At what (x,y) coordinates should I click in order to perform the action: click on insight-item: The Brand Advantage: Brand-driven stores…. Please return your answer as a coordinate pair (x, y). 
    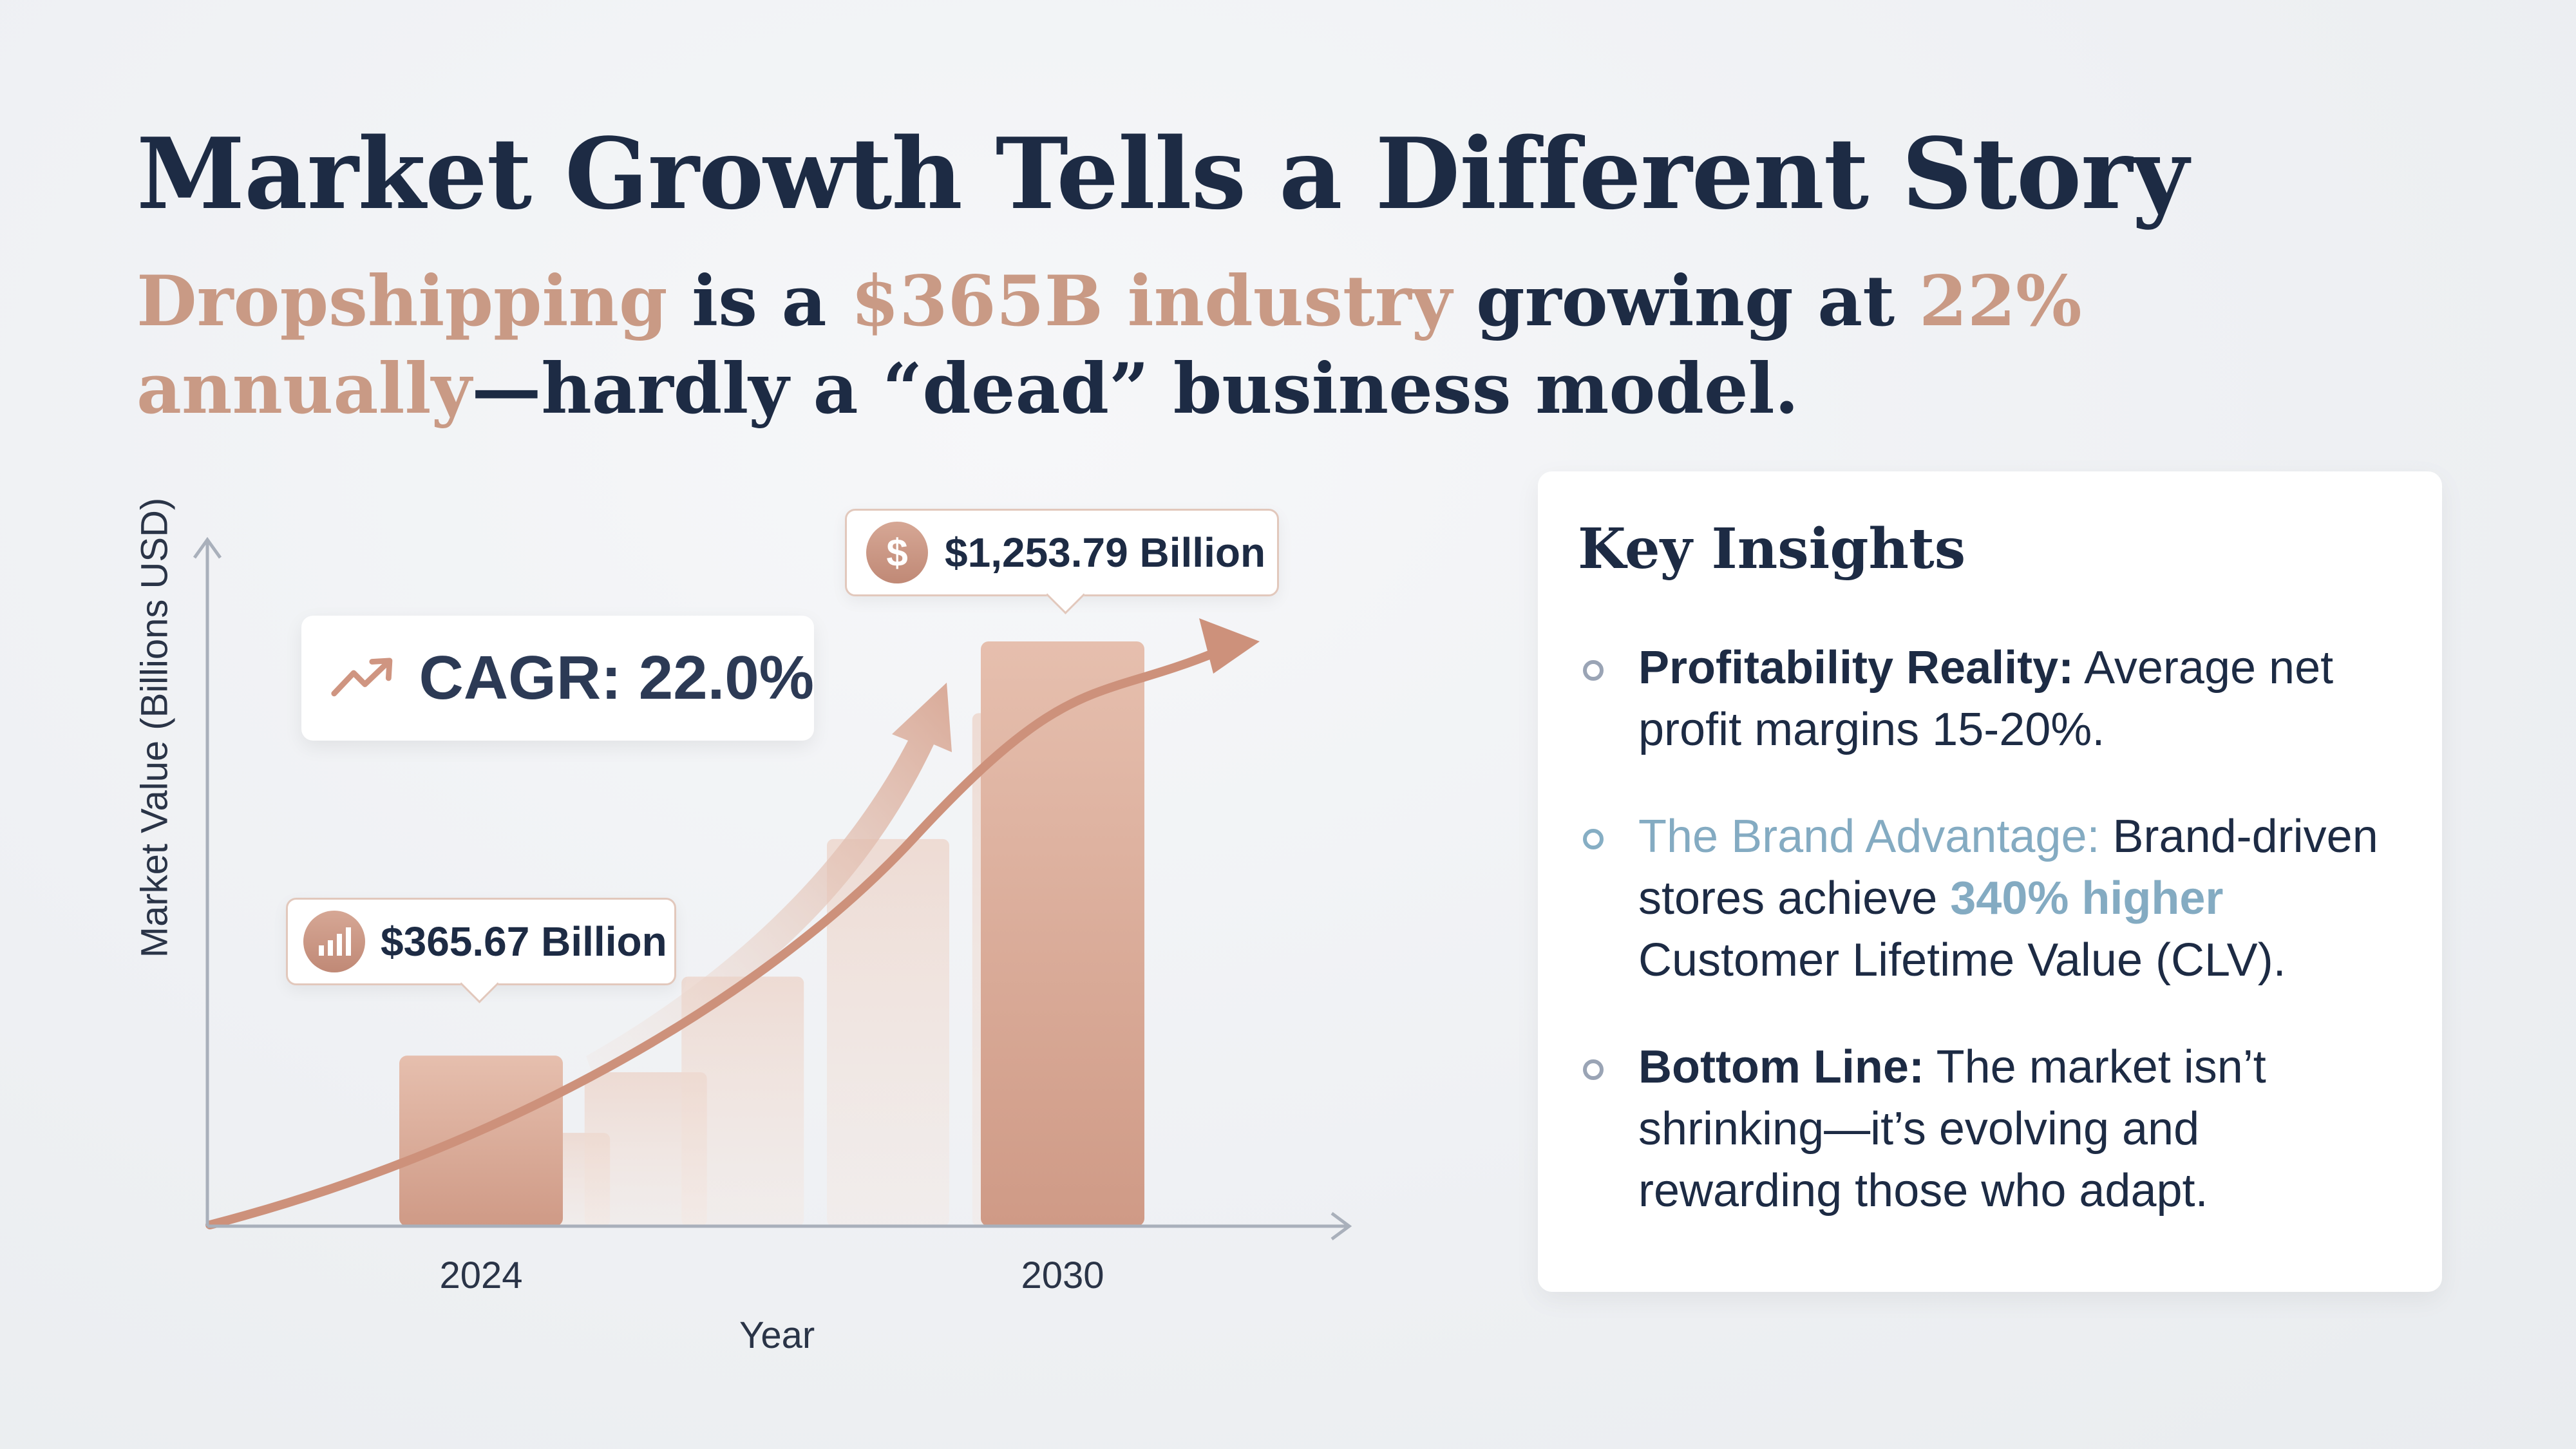
    Looking at the image, I should click on (1991, 899).